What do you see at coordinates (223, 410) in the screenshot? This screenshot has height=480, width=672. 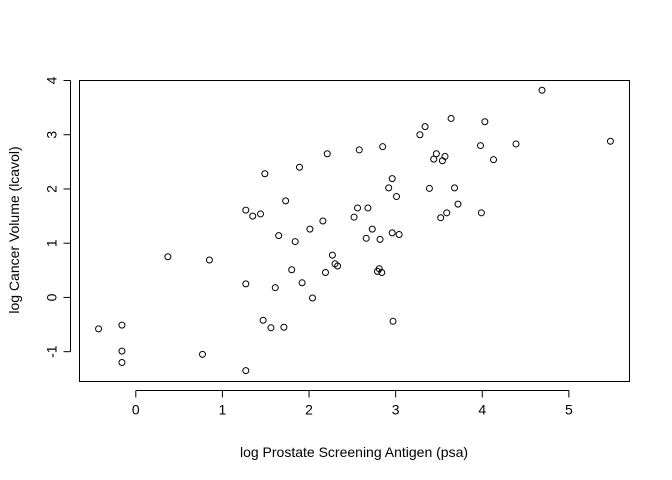 I see `x-tick-label-1: 1` at bounding box center [223, 410].